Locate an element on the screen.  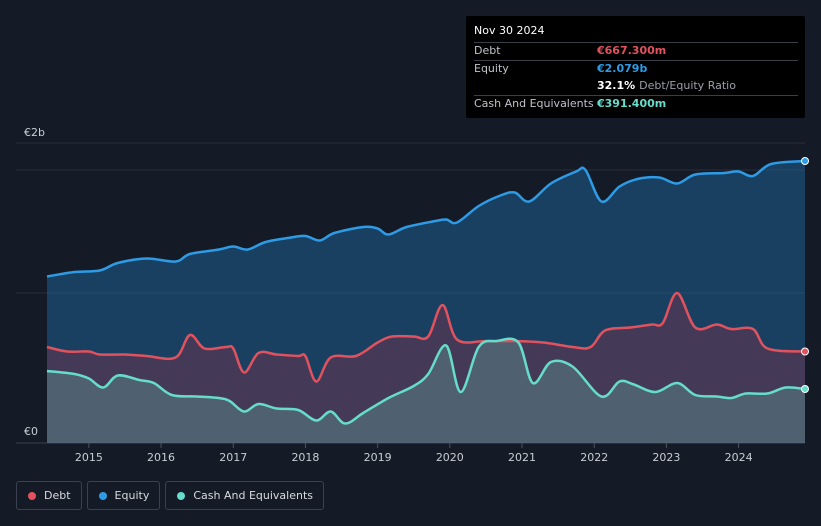
tooltip-equity-label: Equity is located at coordinates (491, 68).